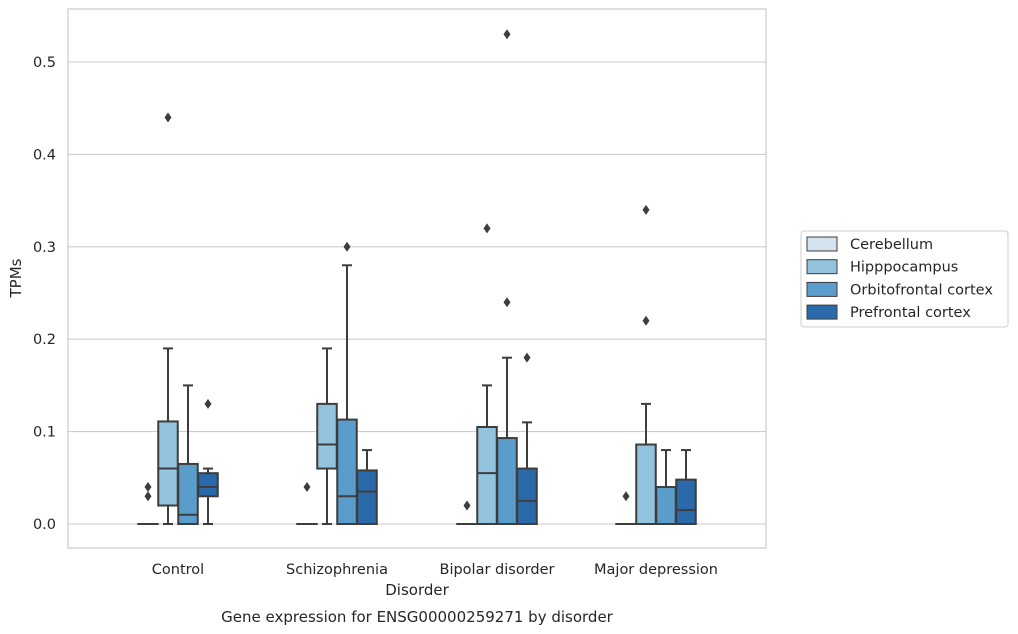 The width and height of the screenshot is (1018, 634). I want to click on legend-label: Cerebellum, so click(891, 245).